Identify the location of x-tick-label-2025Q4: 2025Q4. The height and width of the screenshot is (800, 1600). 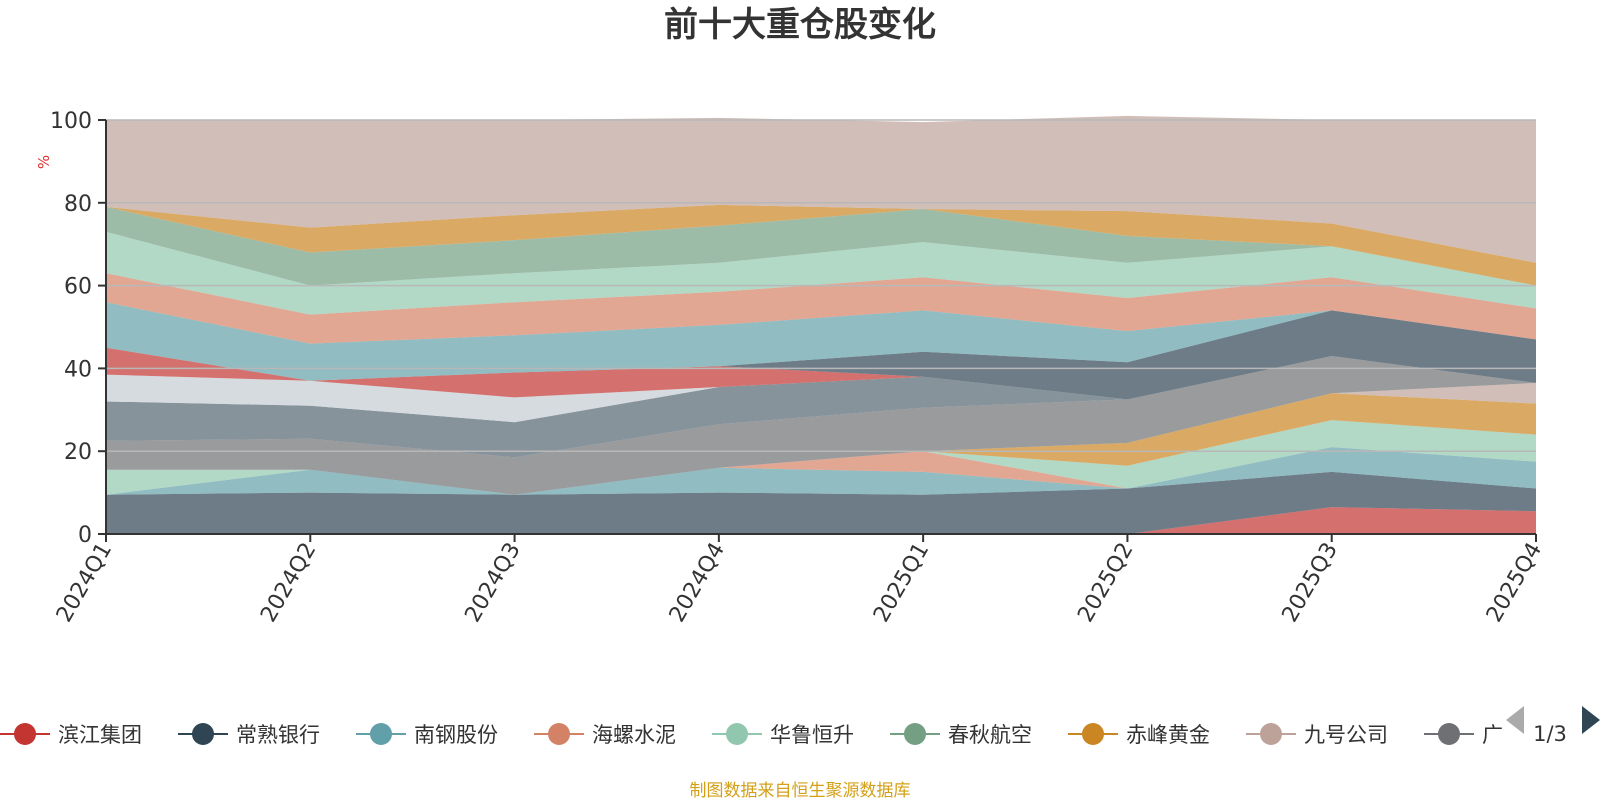
(1514, 583).